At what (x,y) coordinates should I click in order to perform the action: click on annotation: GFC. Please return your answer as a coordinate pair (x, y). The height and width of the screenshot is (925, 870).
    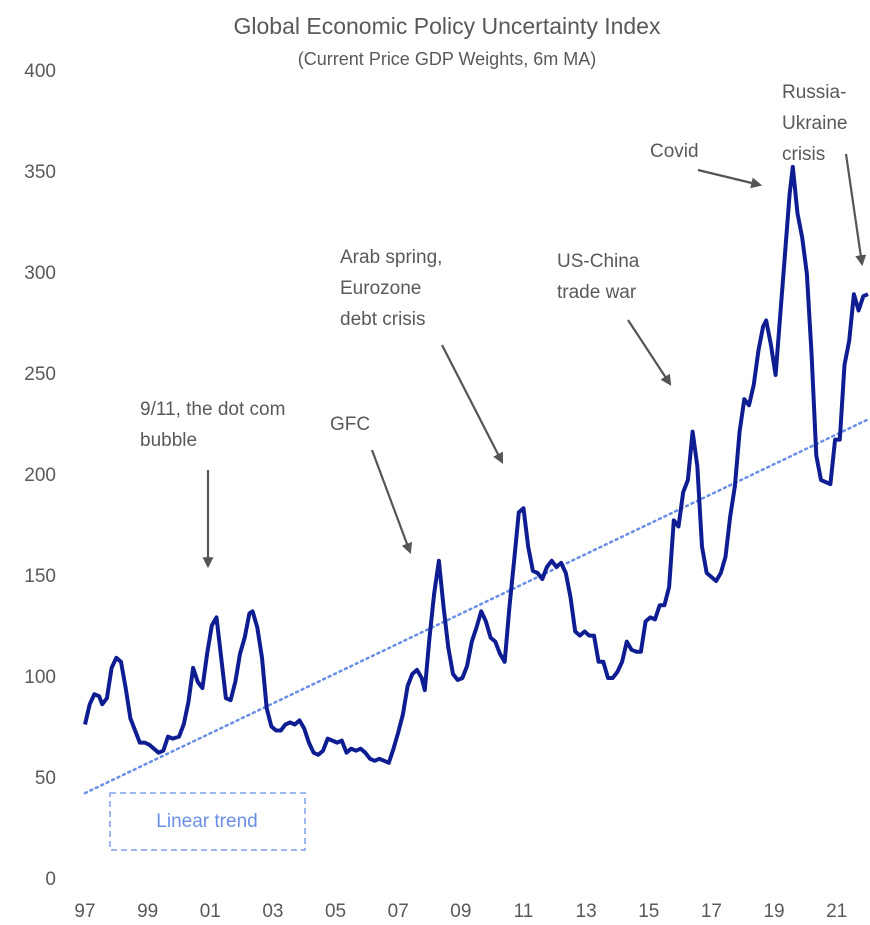
    Looking at the image, I should click on (350, 424).